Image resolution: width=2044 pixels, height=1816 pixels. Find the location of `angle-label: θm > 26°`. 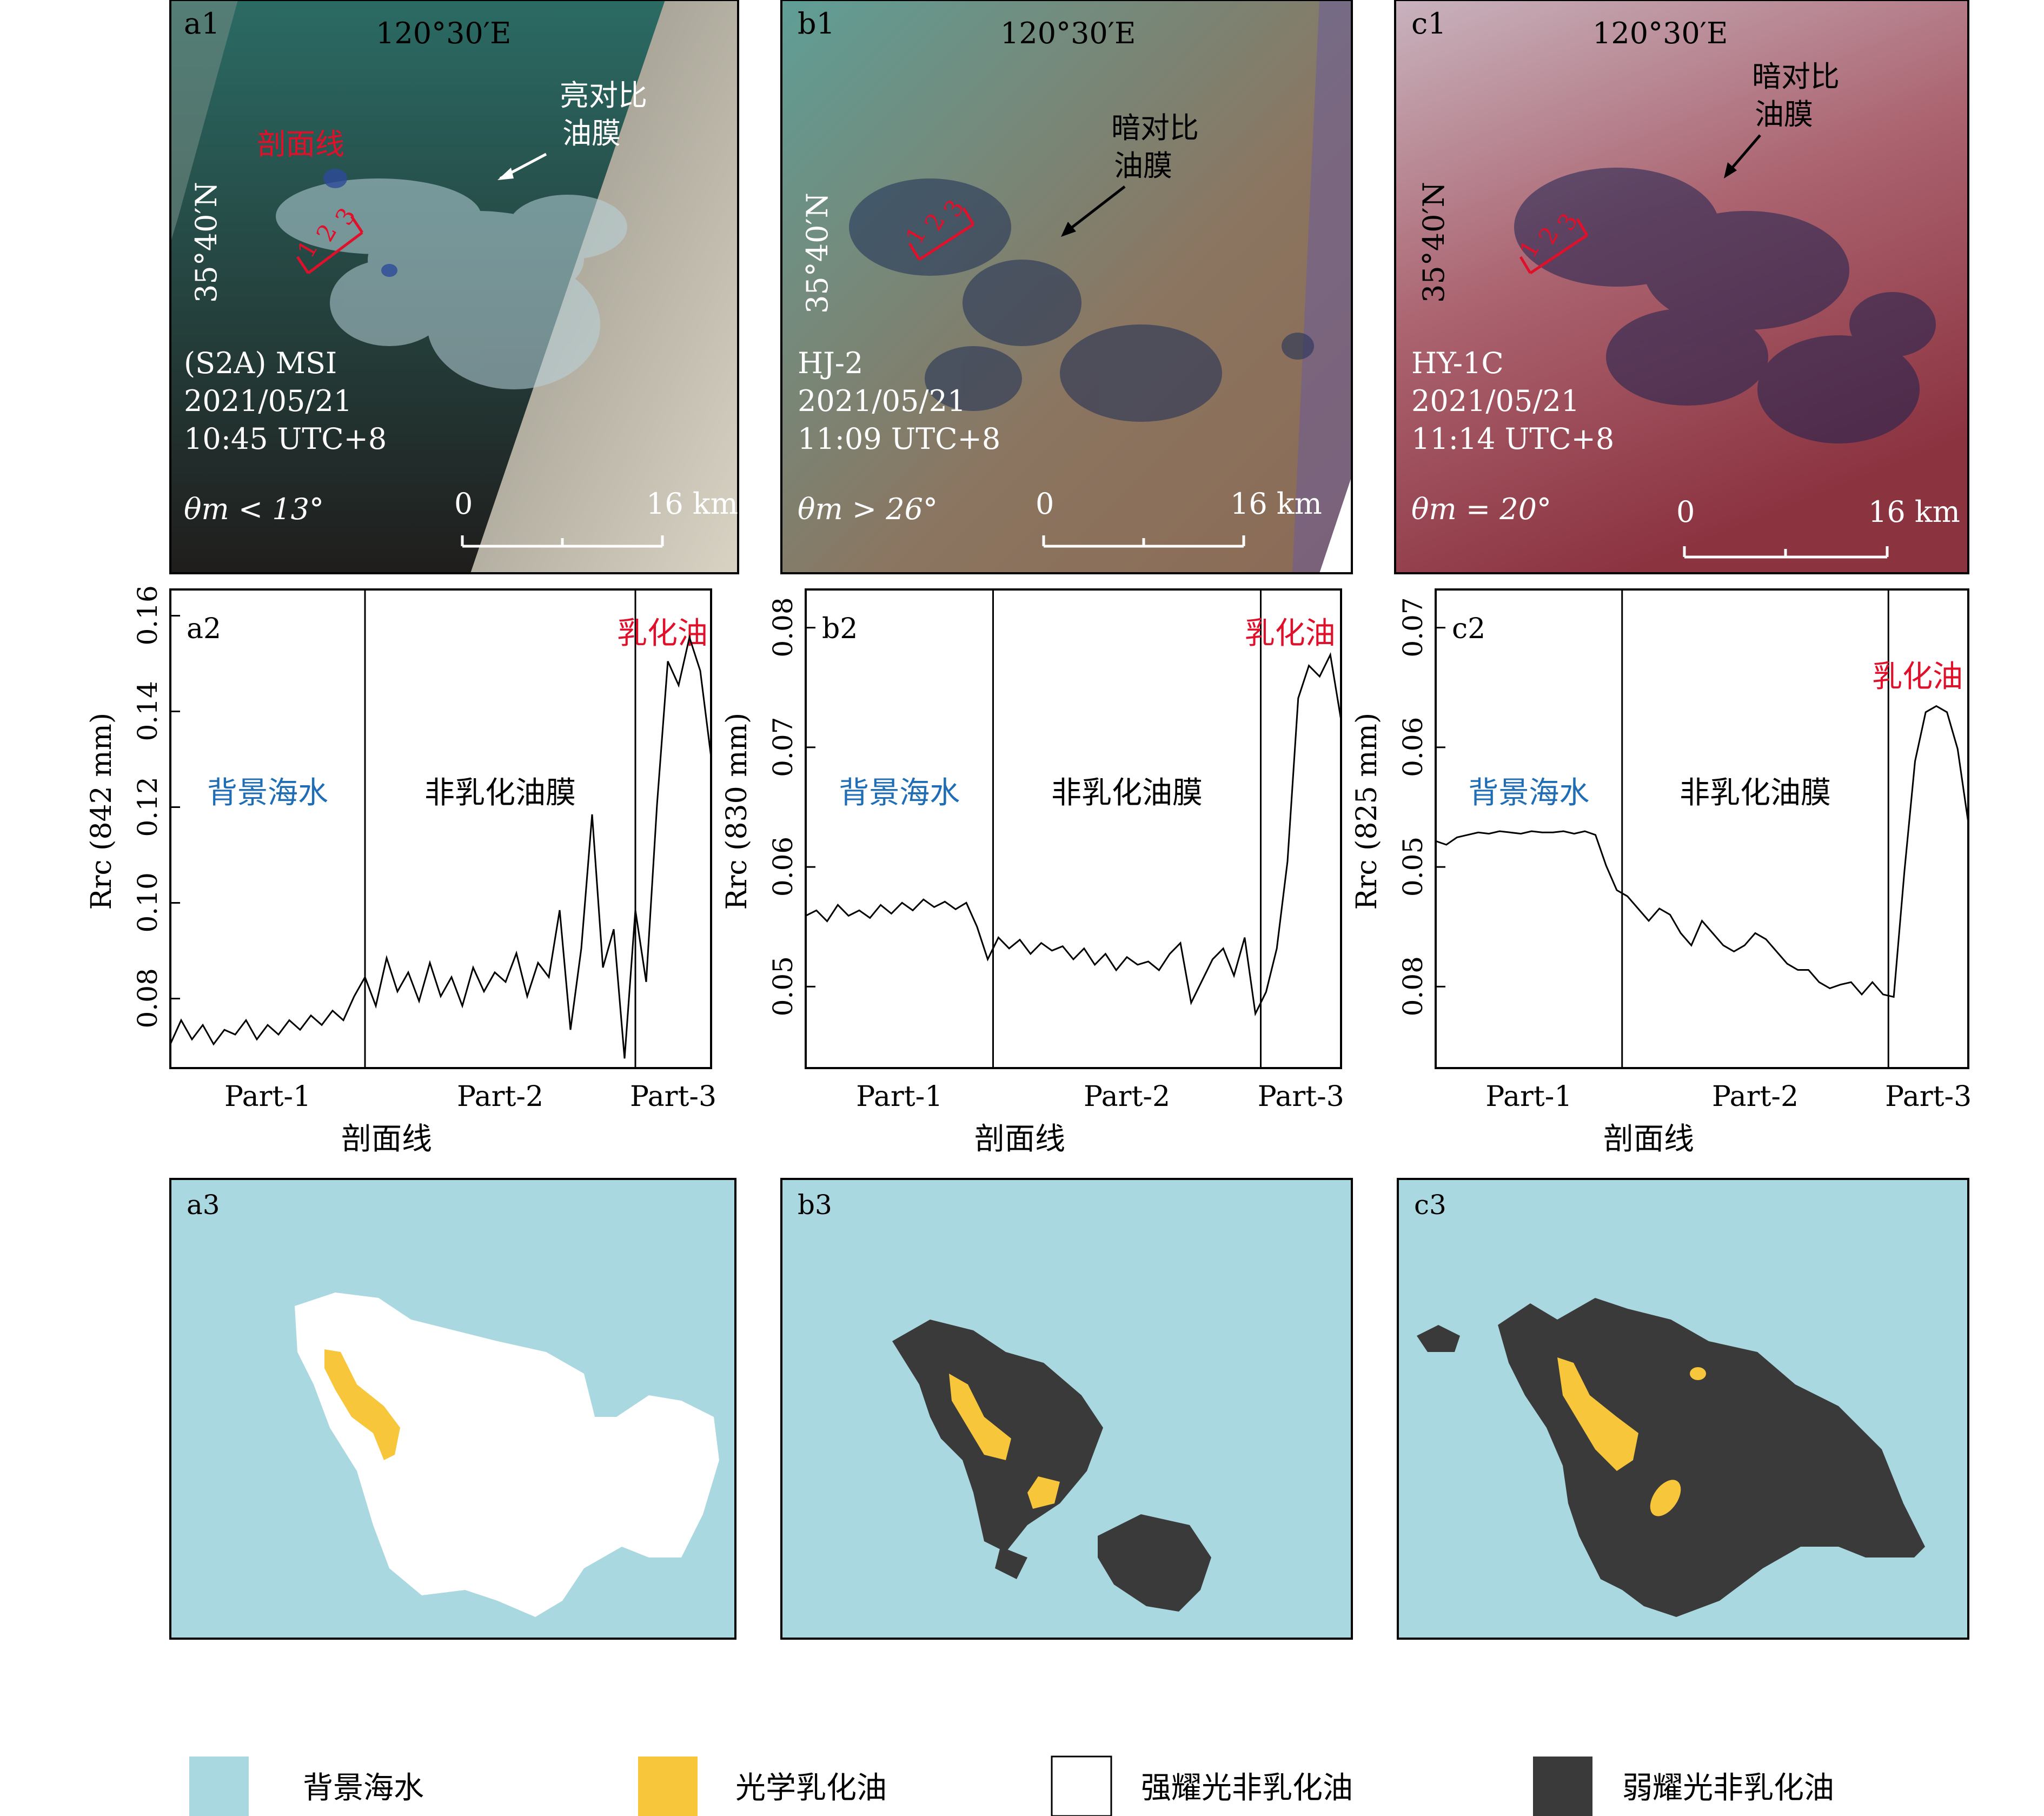

angle-label: θm > 26° is located at coordinates (868, 509).